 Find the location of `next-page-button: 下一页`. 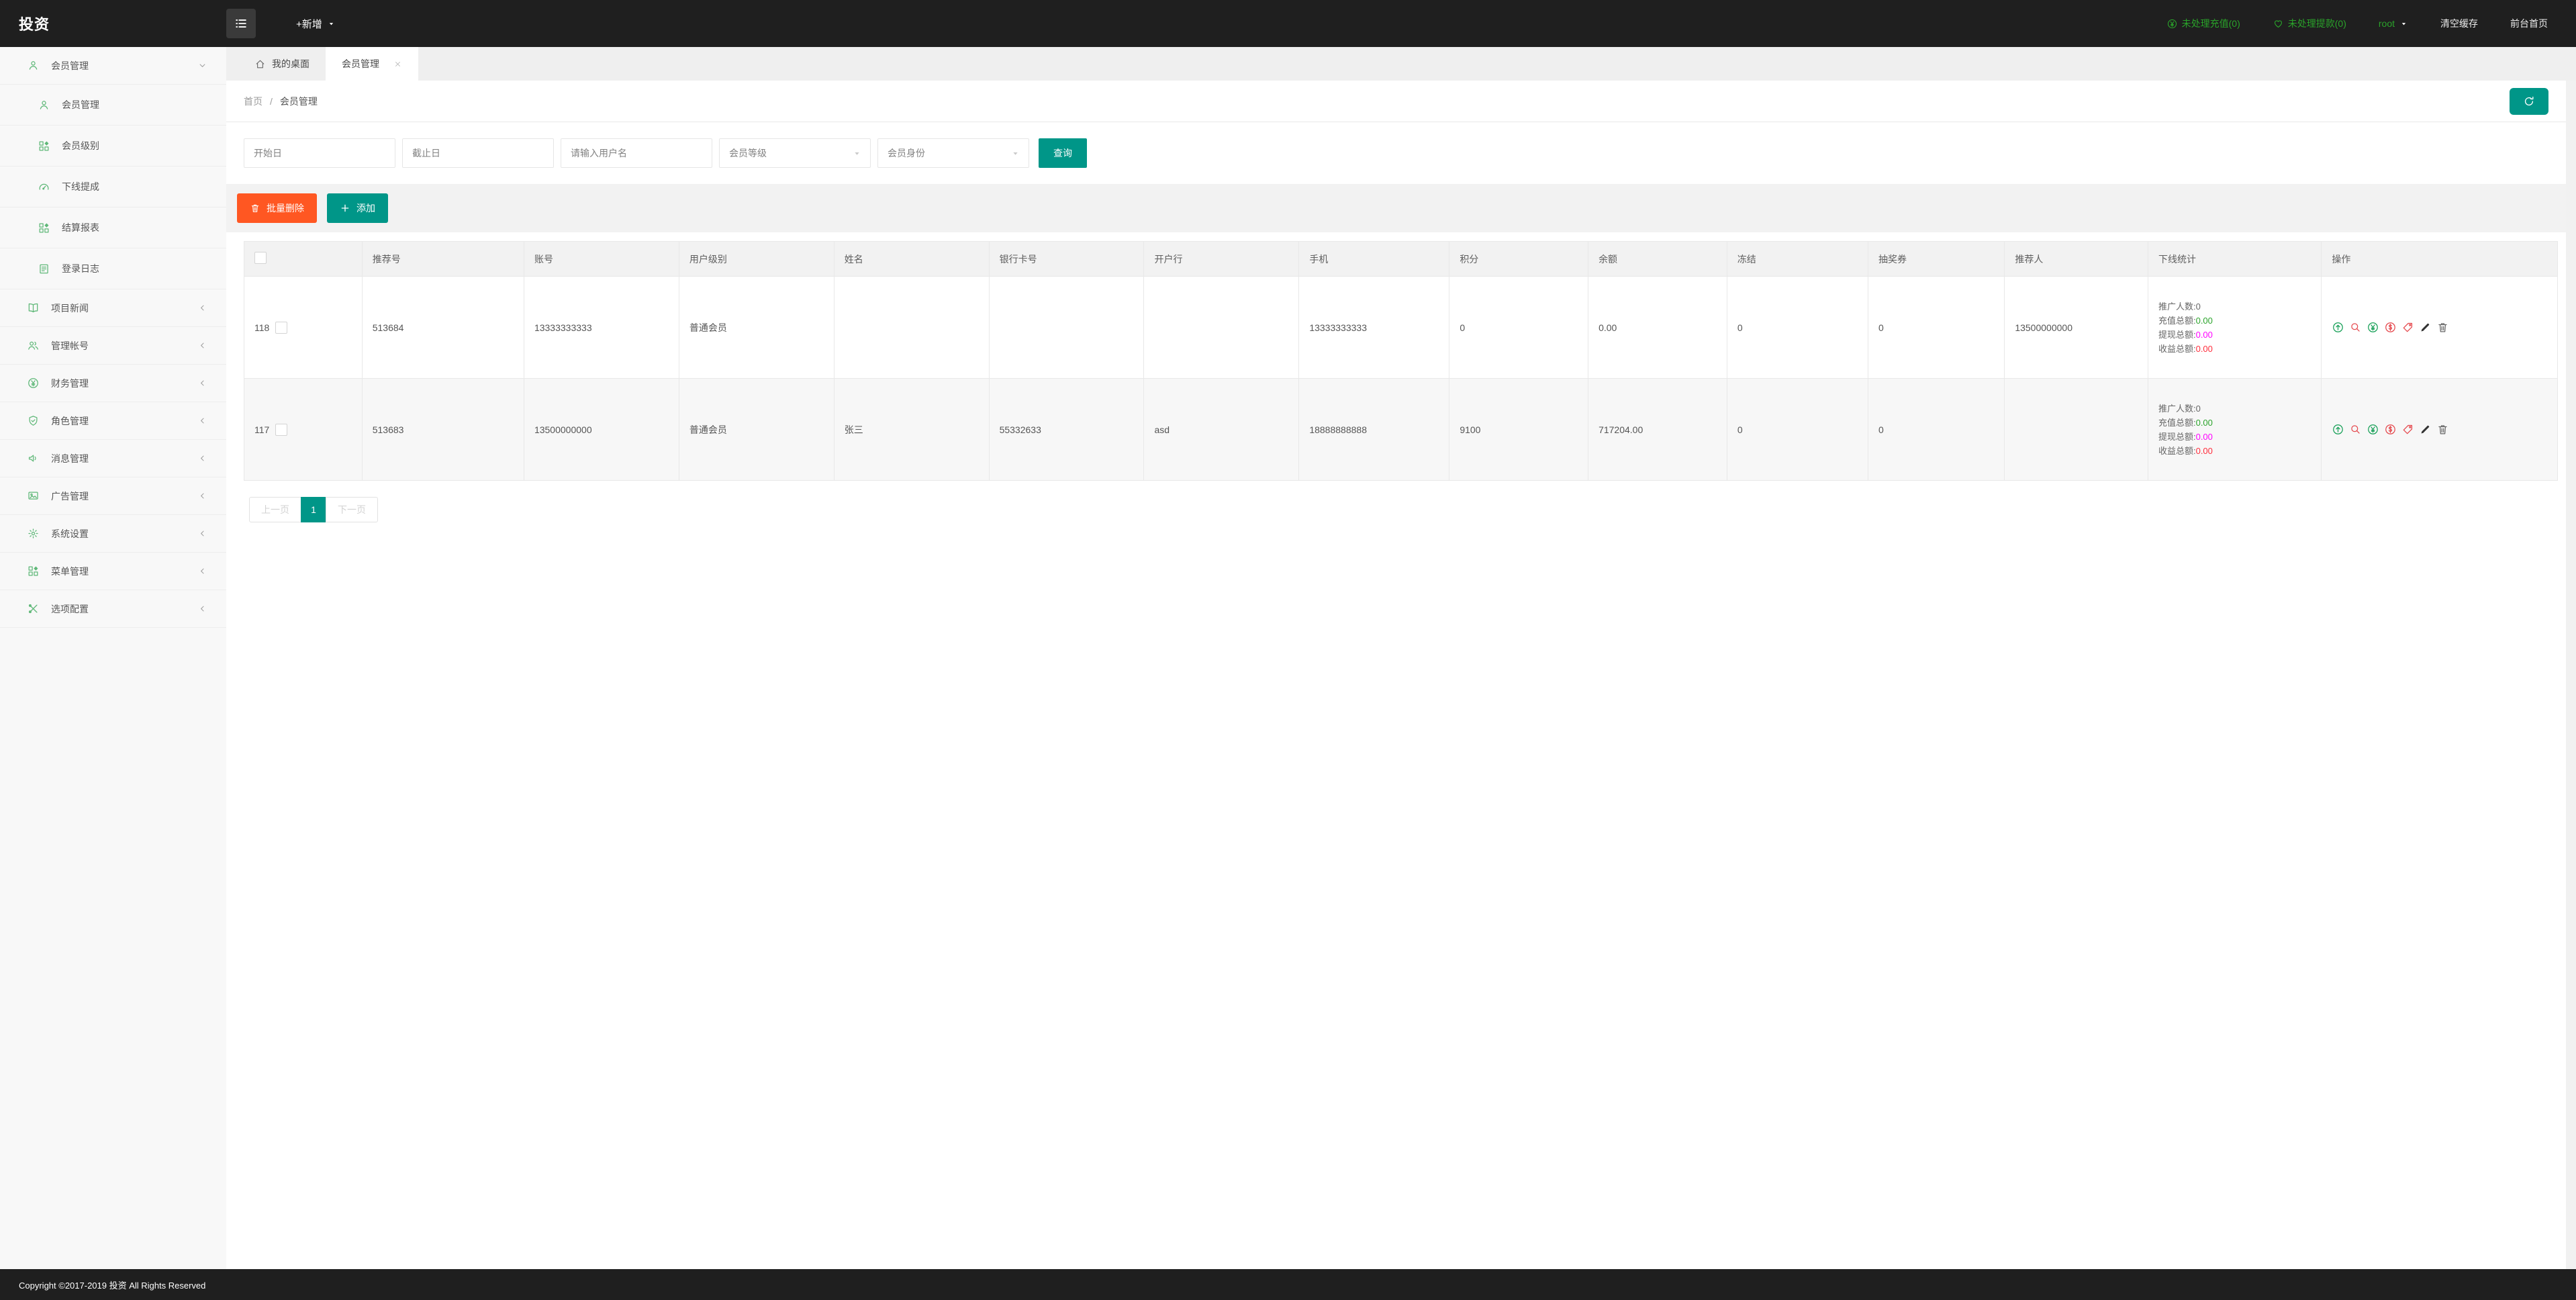

next-page-button: 下一页 is located at coordinates (352, 509).